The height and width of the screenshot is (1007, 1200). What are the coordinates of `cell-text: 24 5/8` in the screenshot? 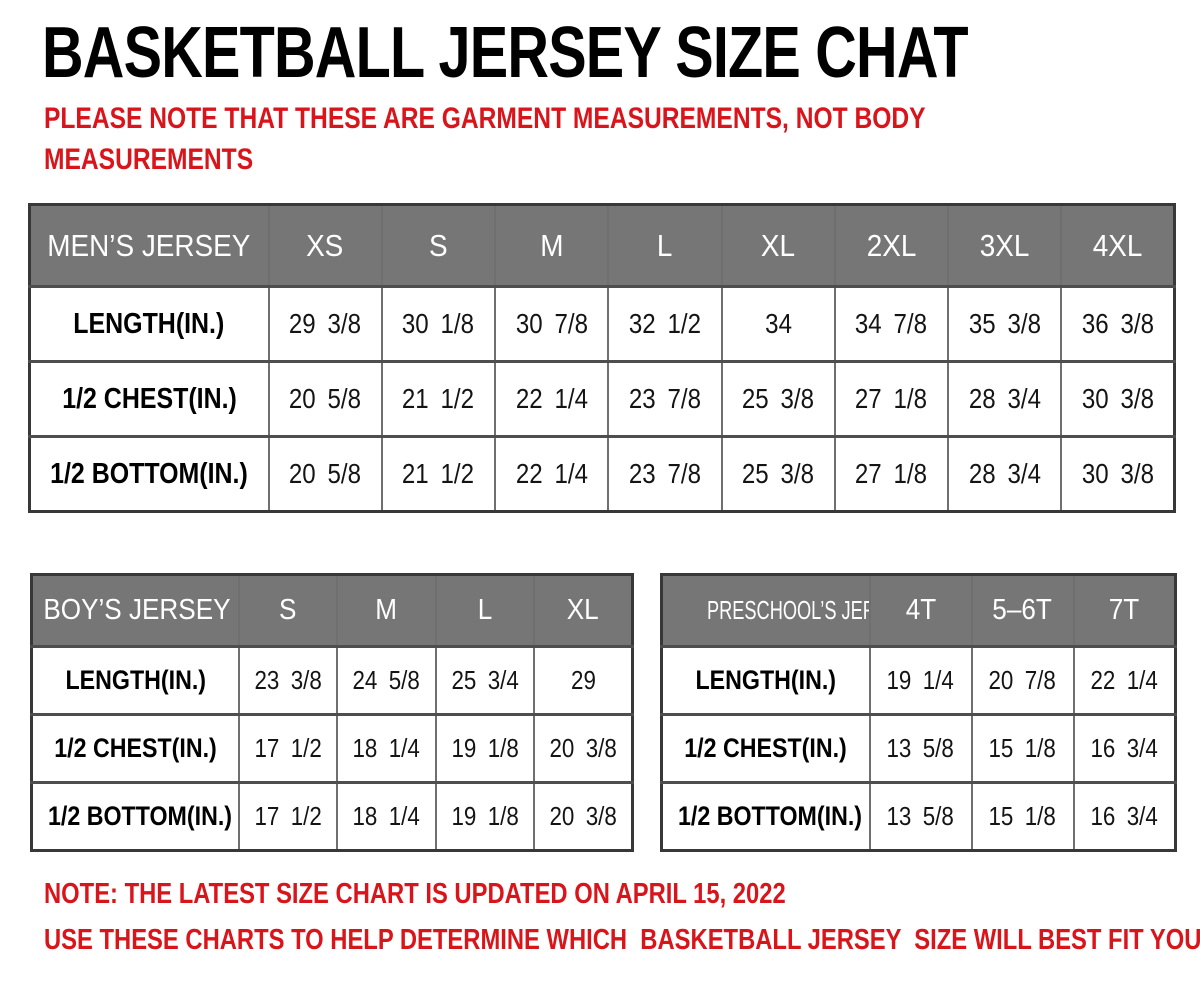 It's located at (386, 680).